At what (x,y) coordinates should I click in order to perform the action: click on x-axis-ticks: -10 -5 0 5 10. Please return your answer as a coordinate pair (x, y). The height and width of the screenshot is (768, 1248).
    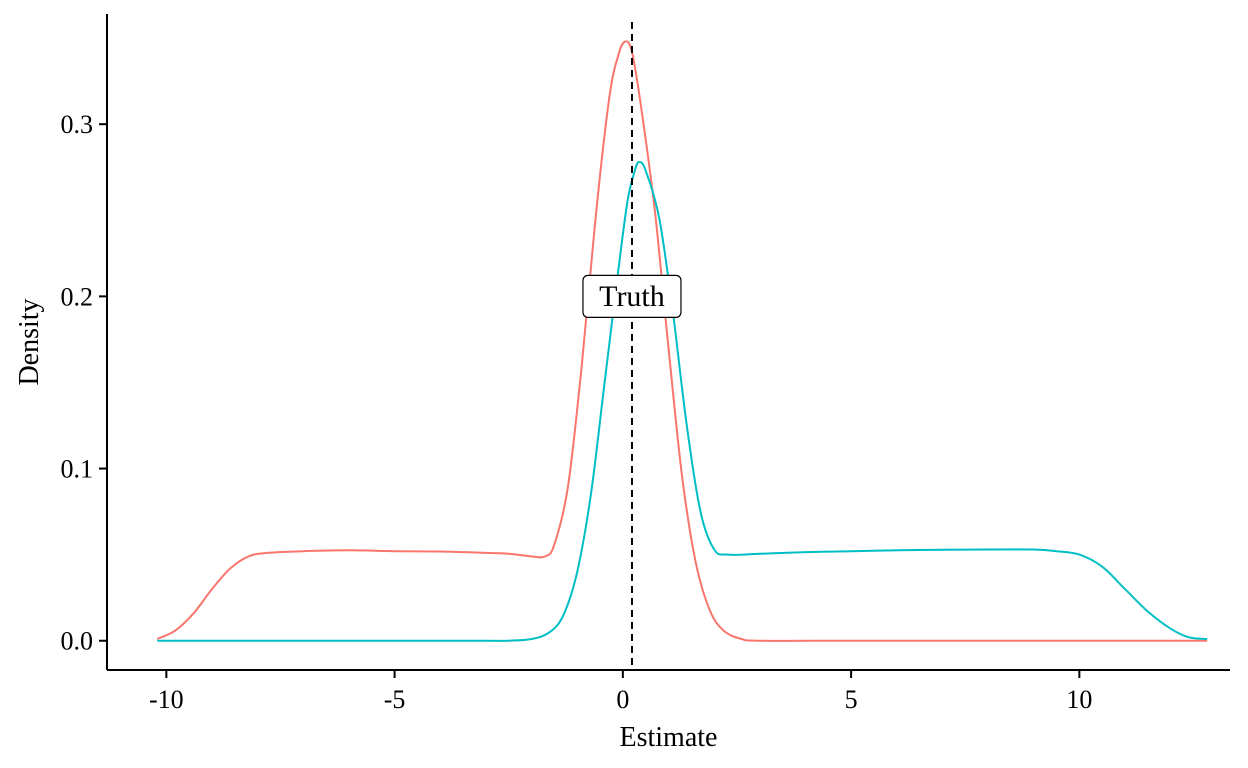
    Looking at the image, I should click on (620, 692).